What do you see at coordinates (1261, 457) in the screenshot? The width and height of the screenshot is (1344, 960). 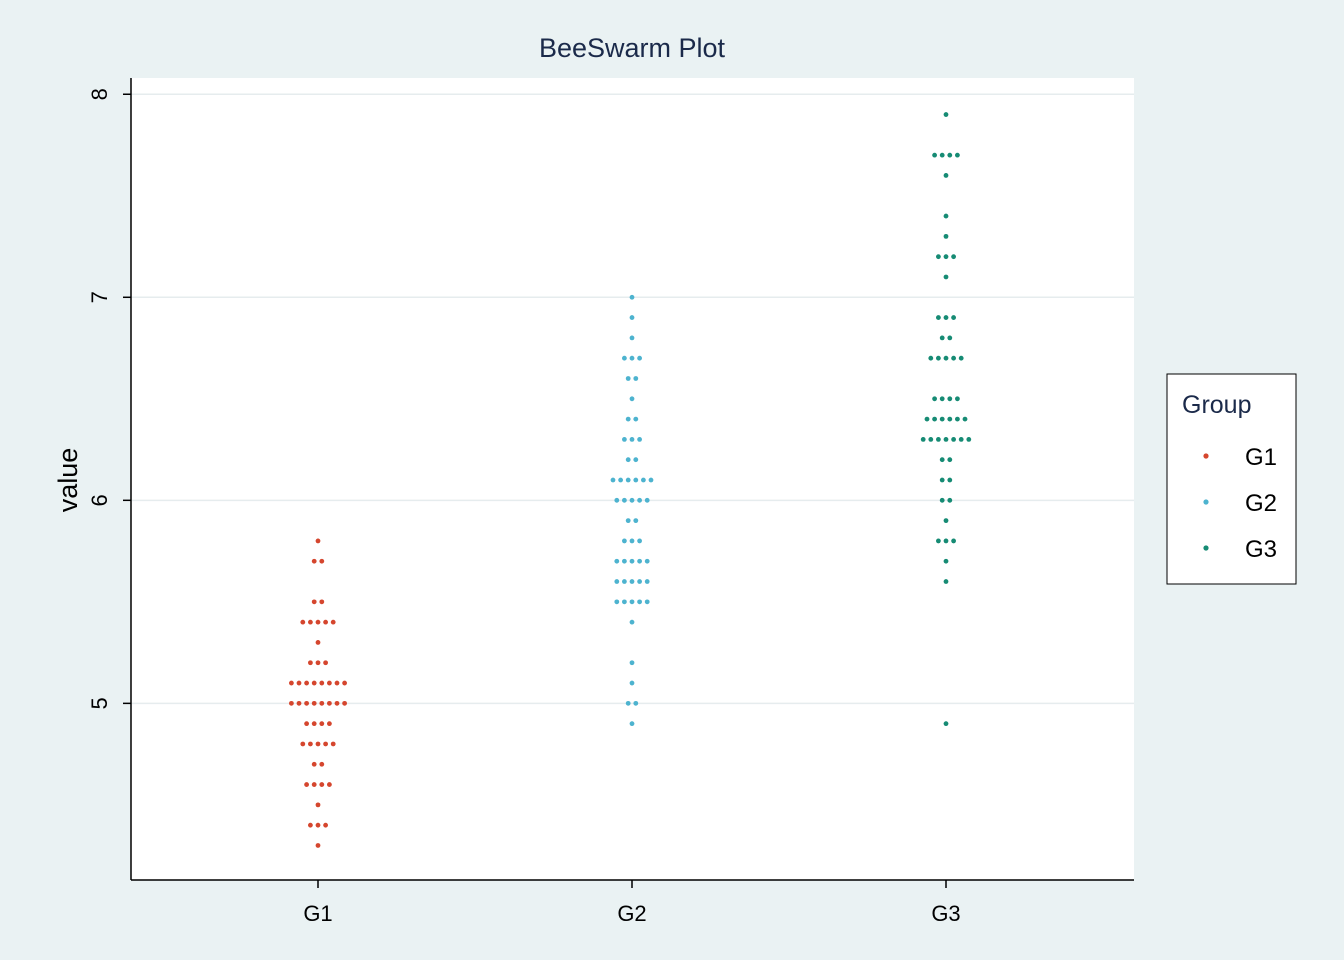 I see `legend-label-g1: G1` at bounding box center [1261, 457].